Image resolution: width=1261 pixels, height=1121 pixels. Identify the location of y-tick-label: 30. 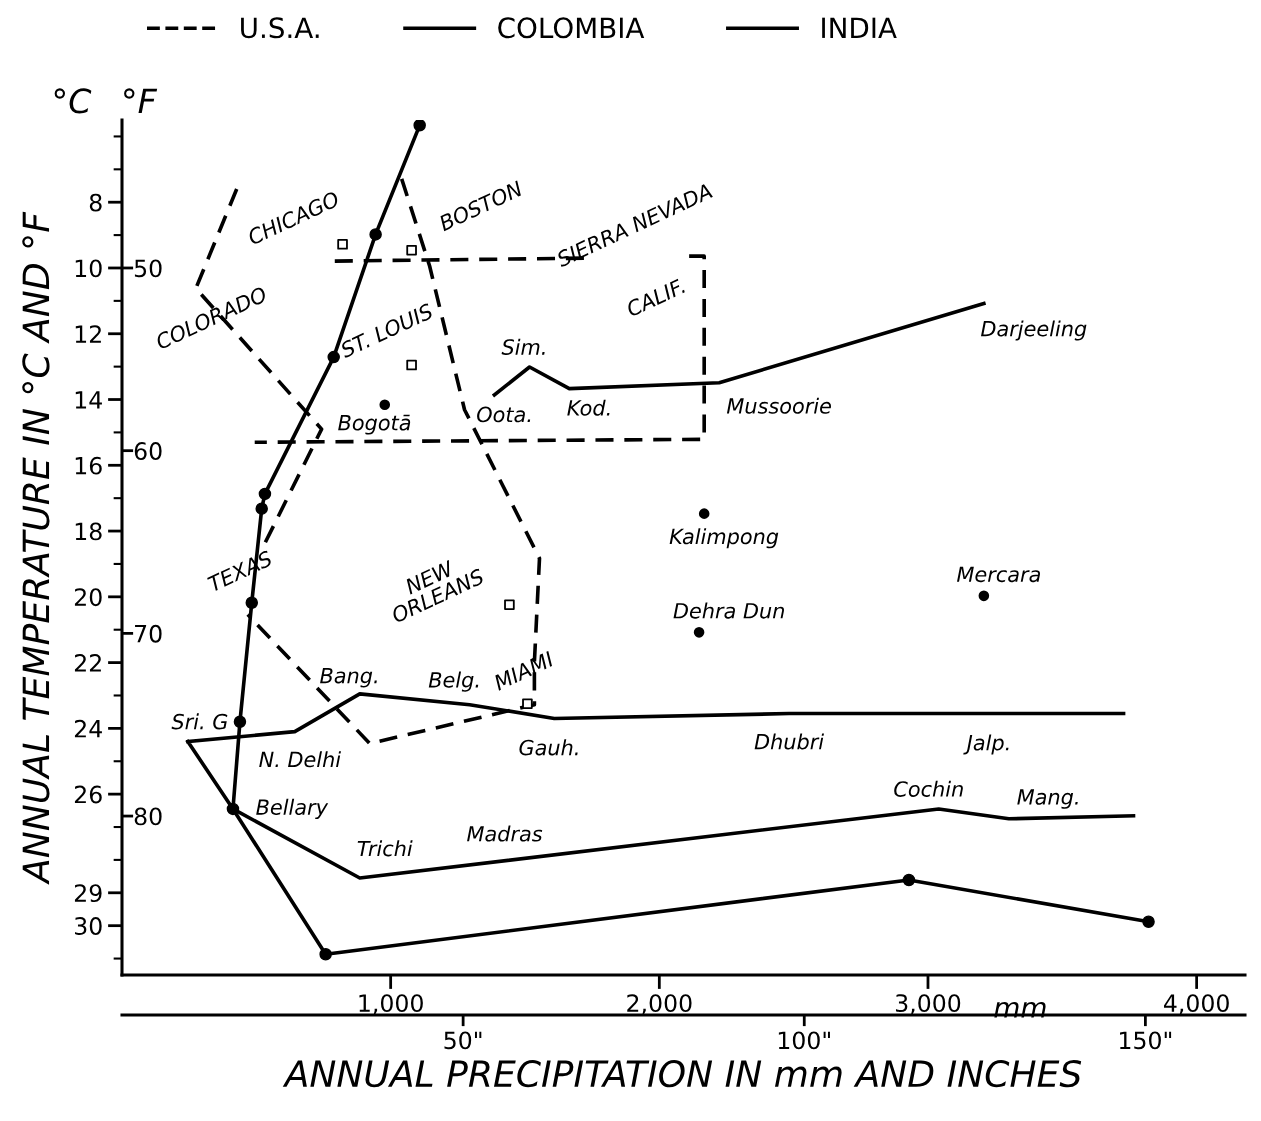
(88, 926).